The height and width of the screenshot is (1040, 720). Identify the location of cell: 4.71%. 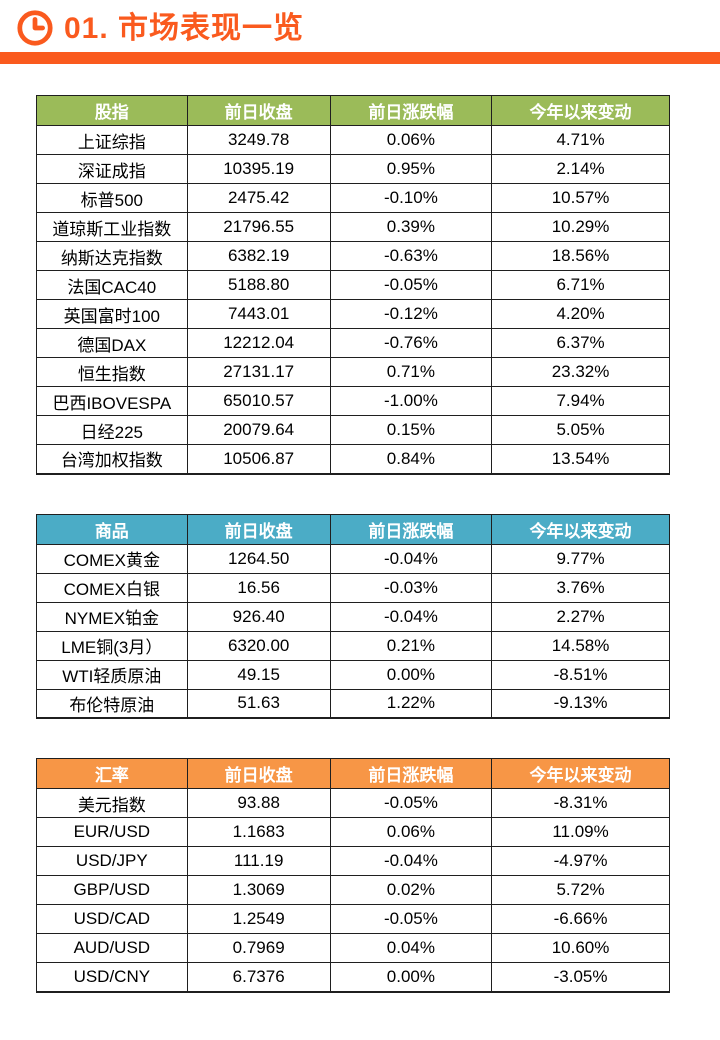
(580, 140).